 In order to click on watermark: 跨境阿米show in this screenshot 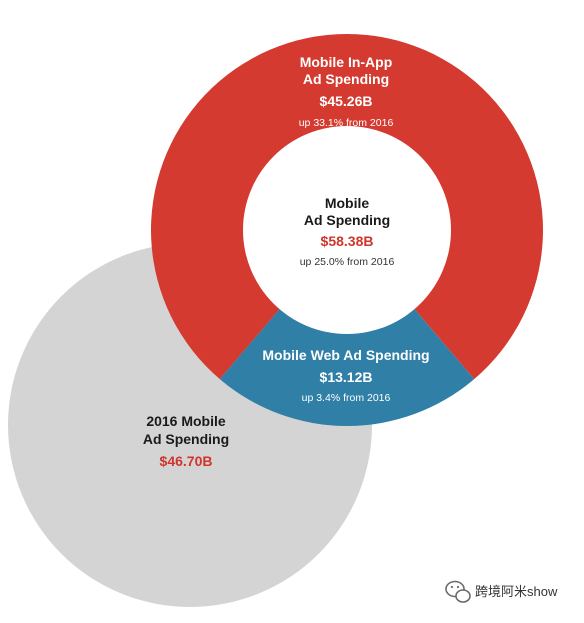, I will do `click(501, 591)`.